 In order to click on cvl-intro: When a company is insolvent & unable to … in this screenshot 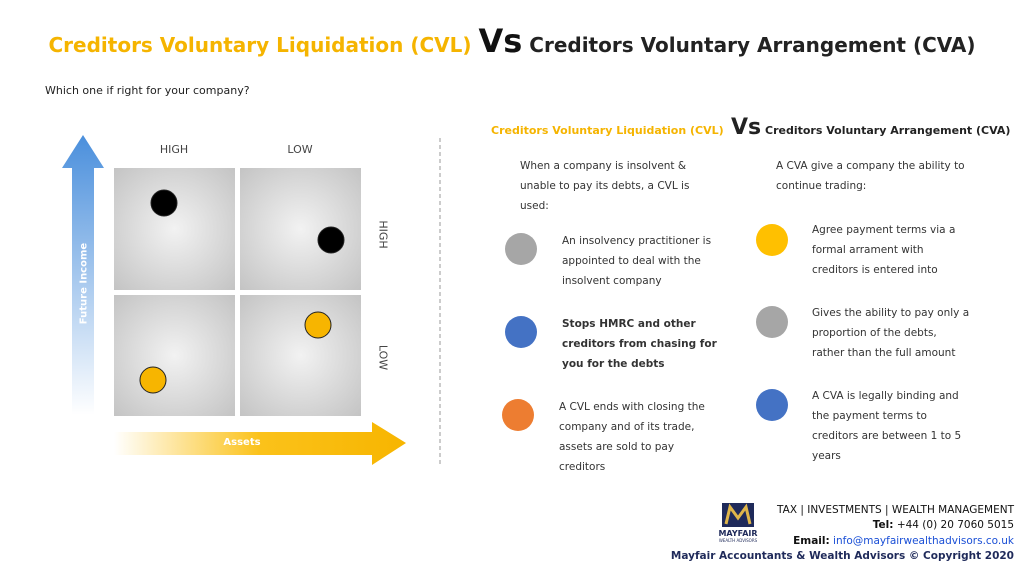, I will do `click(605, 186)`.